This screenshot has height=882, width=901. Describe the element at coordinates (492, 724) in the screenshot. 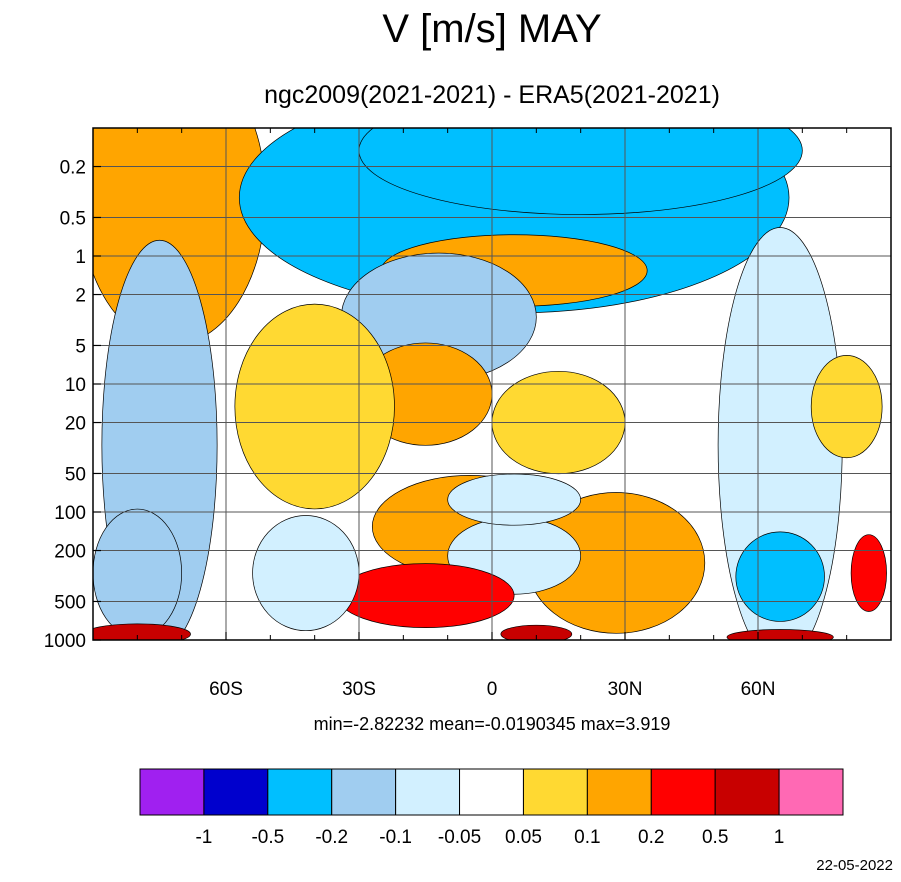

I see `stats-text: min=-2.82232 mean=-0.0190345 max=3.919` at that location.